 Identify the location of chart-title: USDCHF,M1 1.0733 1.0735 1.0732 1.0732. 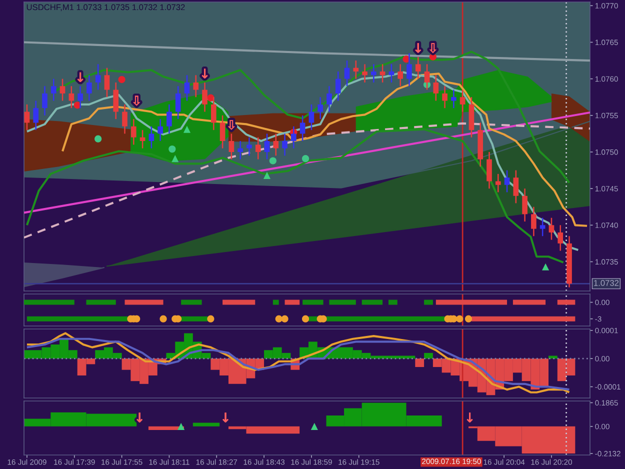
(105, 8).